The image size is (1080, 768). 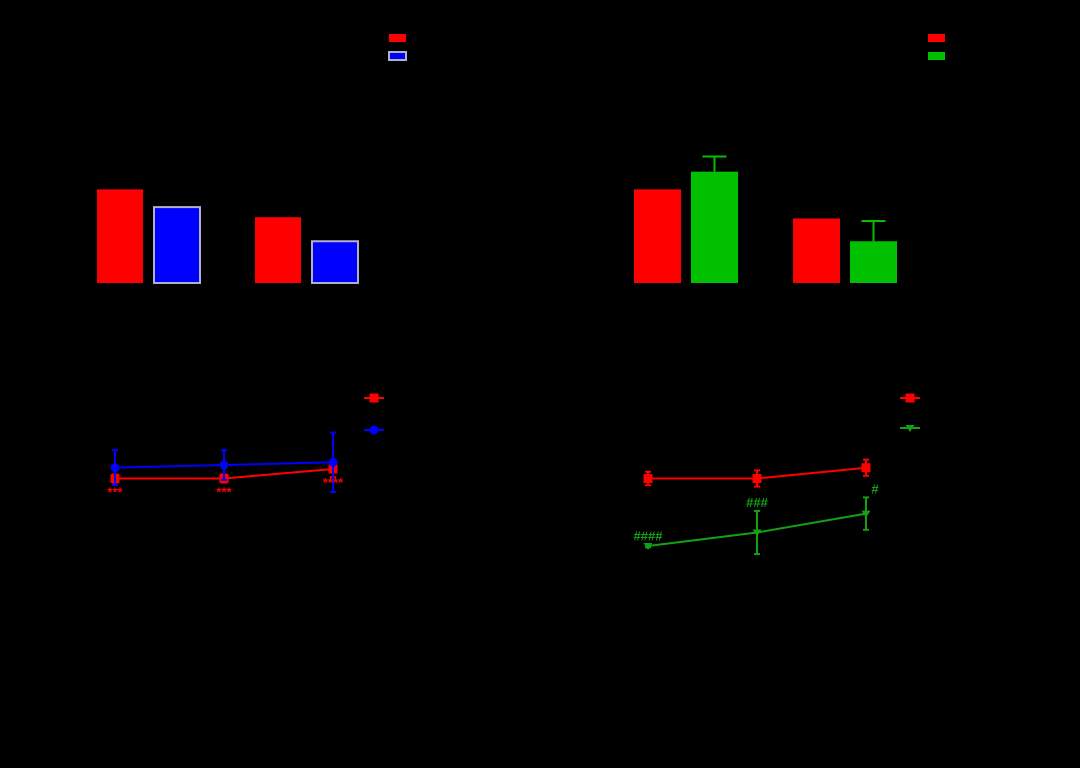 I want to click on point-bottom-right-series2-point2, so click(x=757, y=533).